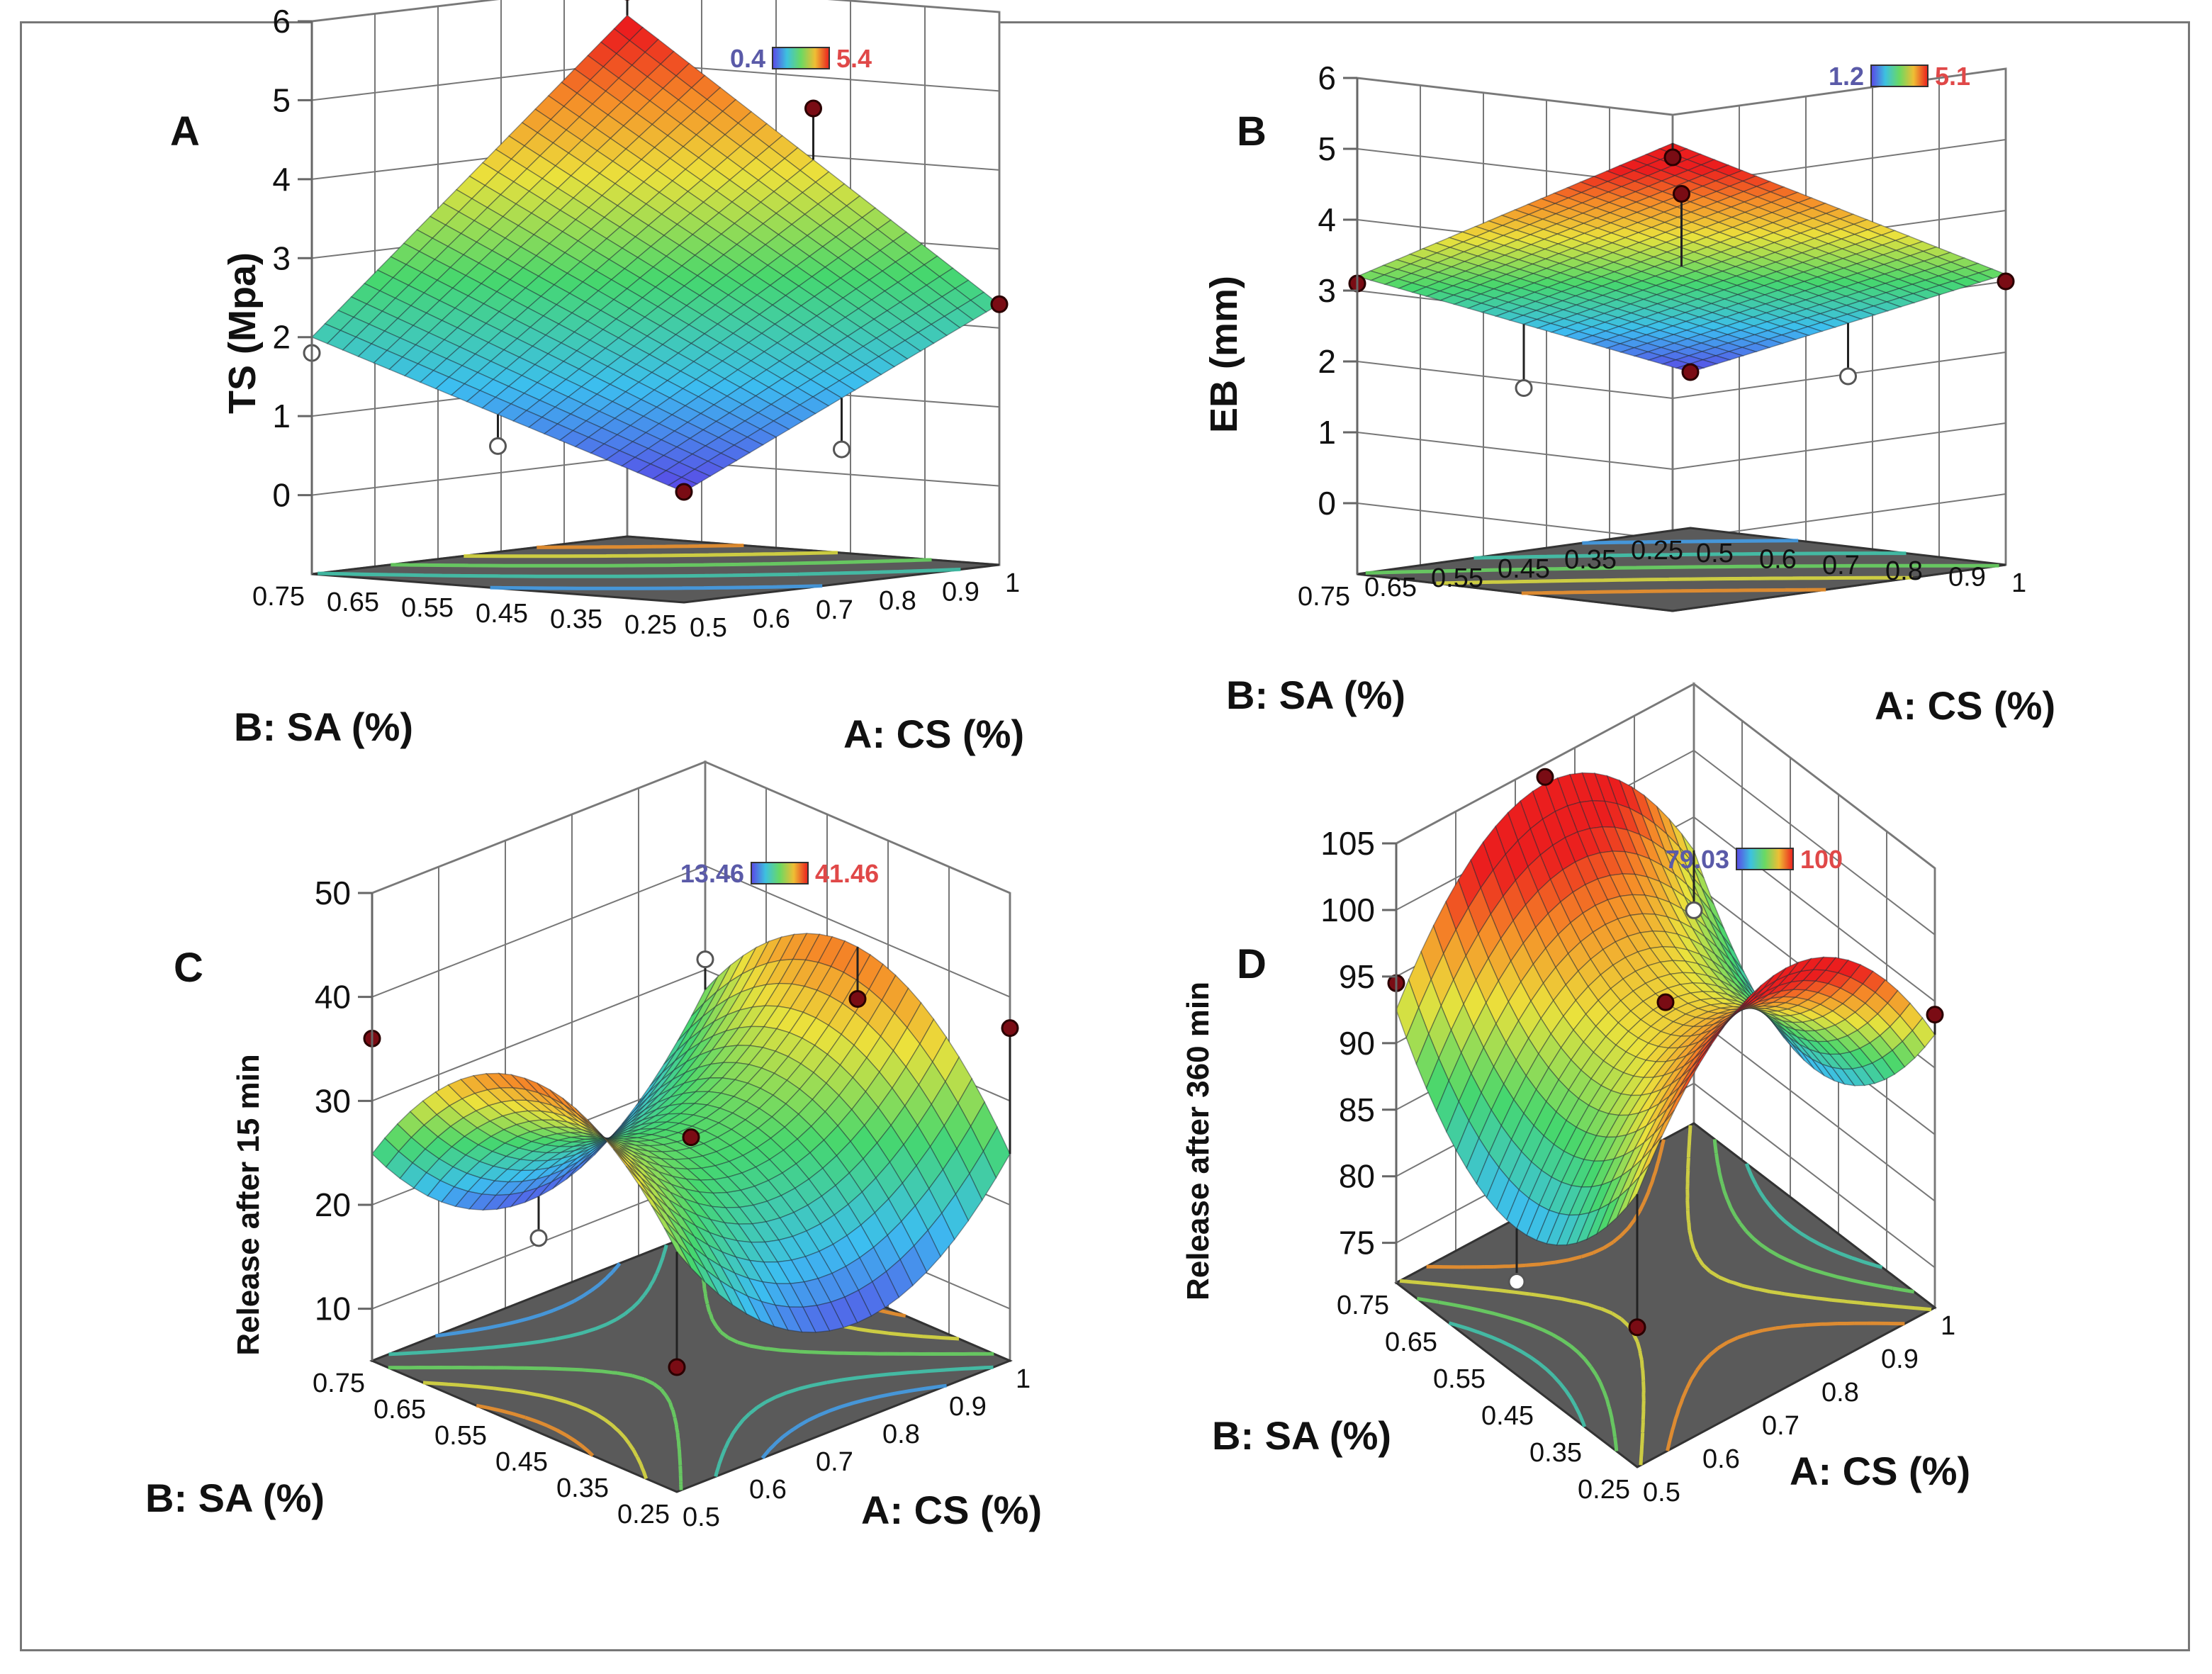  What do you see at coordinates (1840, 1393) in the screenshot?
I see `x-tick-label: 0.8` at bounding box center [1840, 1393].